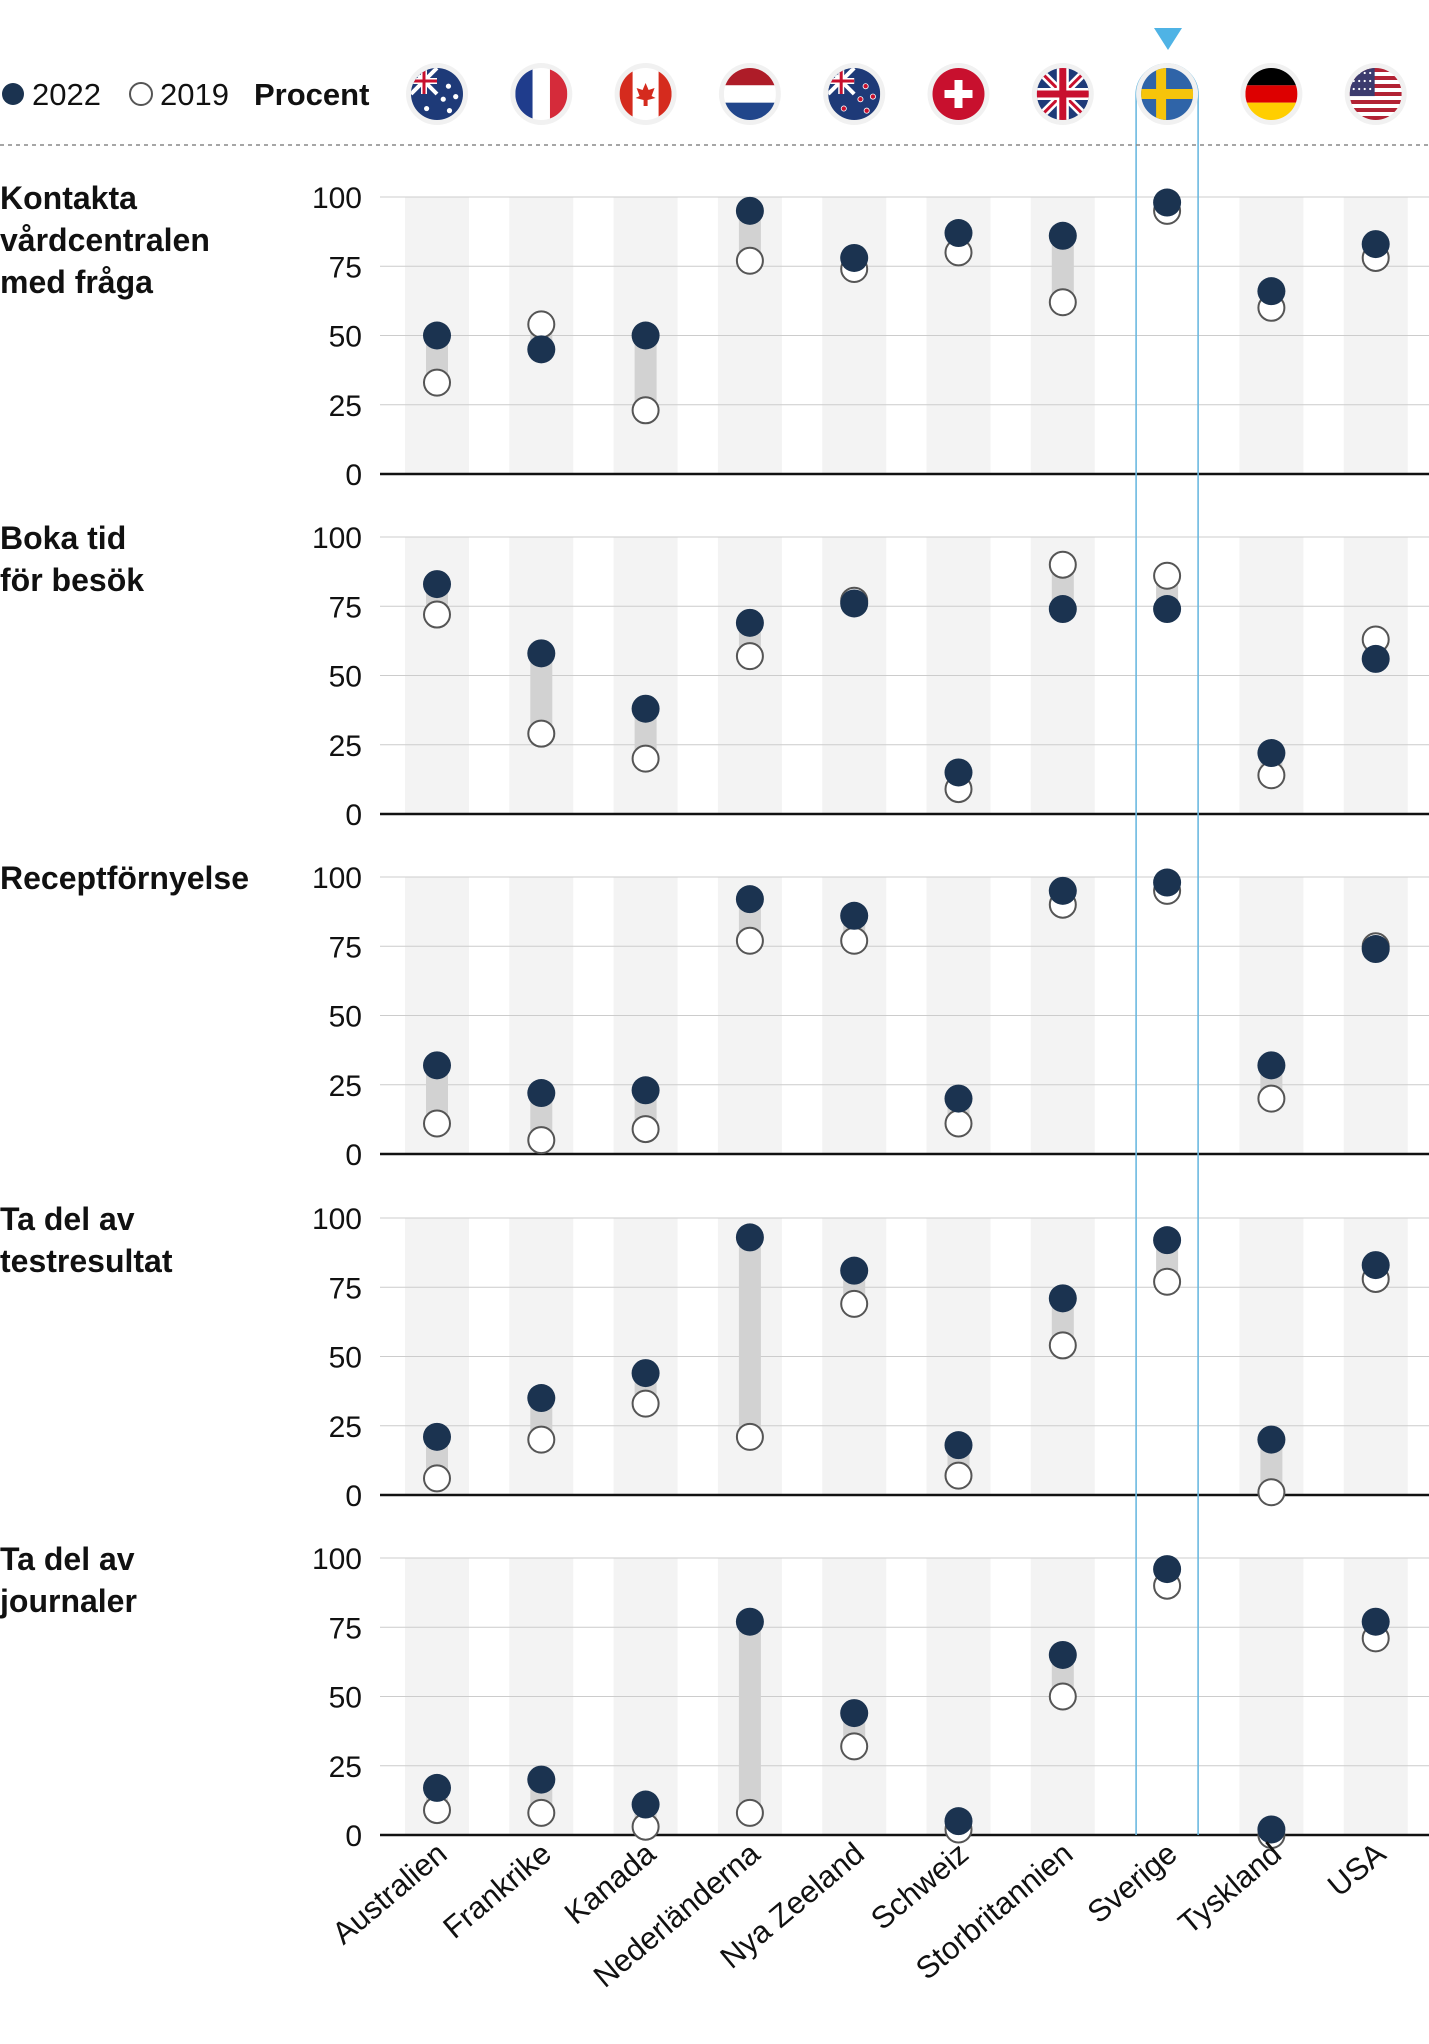 This screenshot has height=2044, width=1429. Describe the element at coordinates (63, 538) in the screenshot. I see `panel-title: Boka tid` at that location.